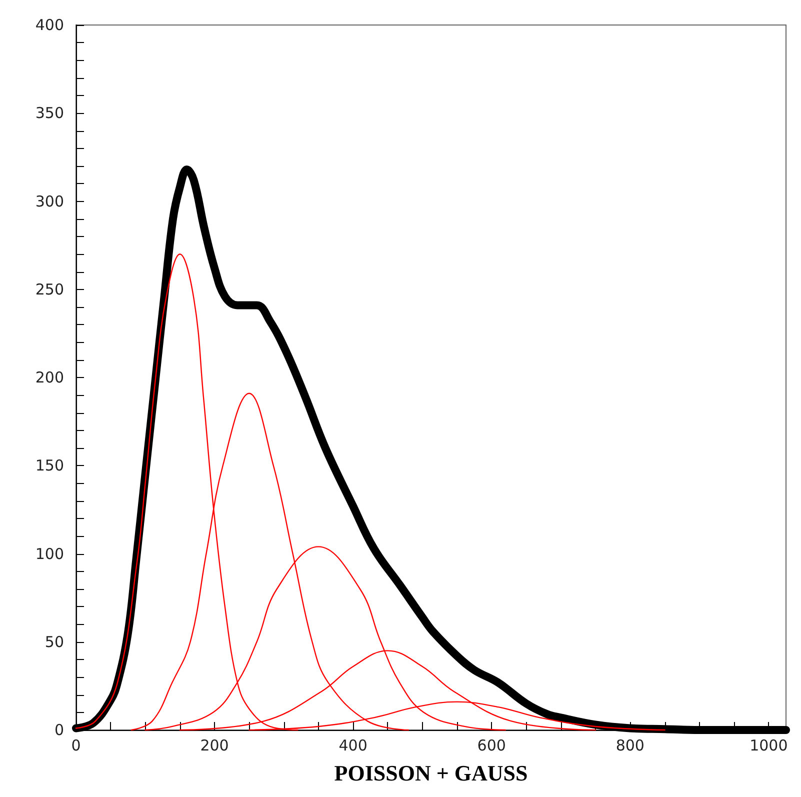  I want to click on y-tick-label: 350, so click(49, 113).